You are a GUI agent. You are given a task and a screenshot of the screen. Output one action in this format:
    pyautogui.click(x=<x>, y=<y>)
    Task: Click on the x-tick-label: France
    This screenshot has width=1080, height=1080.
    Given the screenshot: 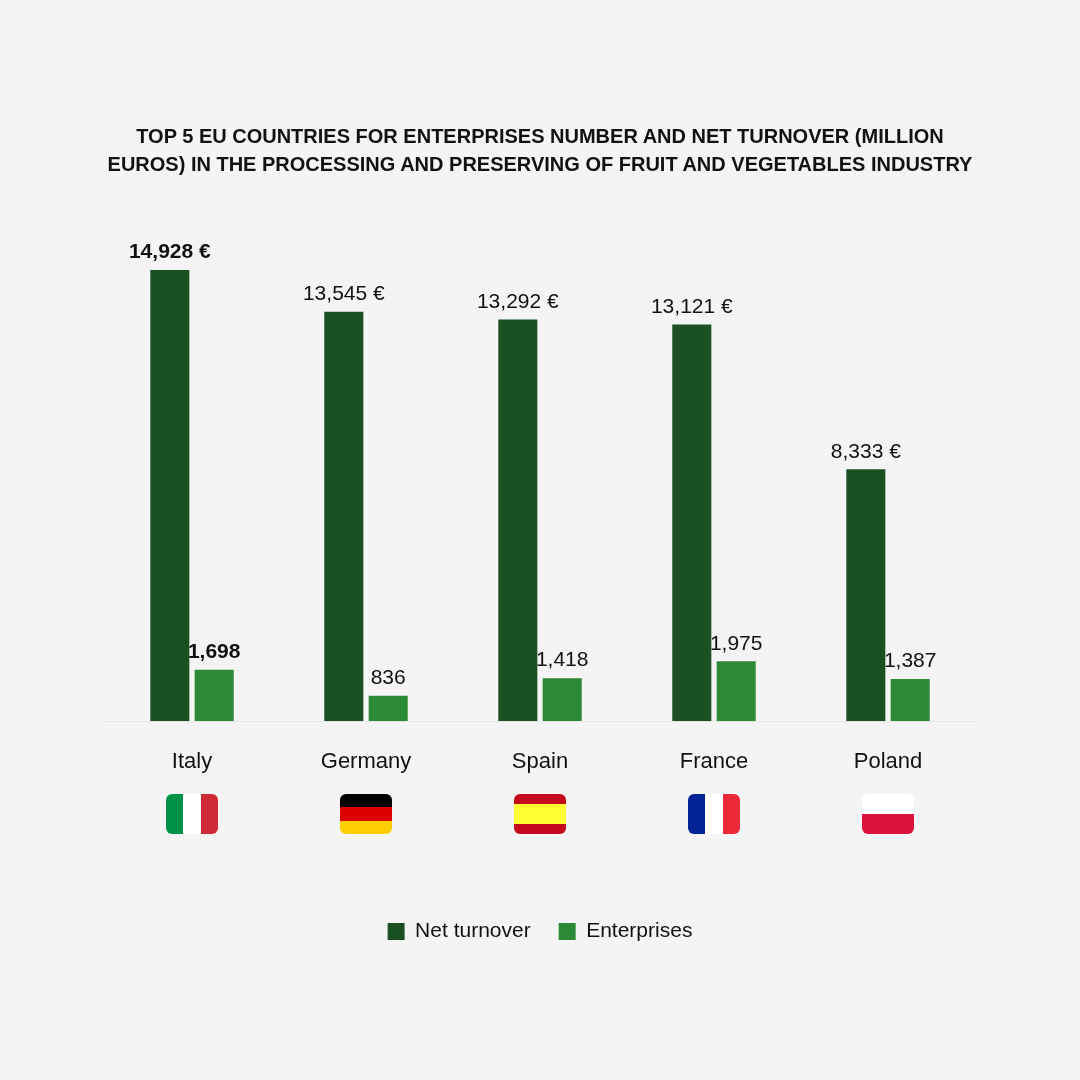 What is the action you would take?
    pyautogui.click(x=714, y=761)
    